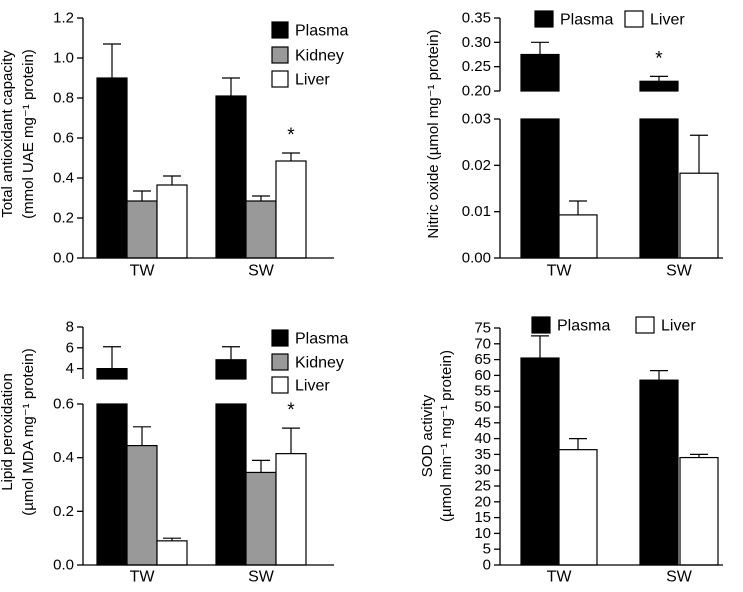  Describe the element at coordinates (487, 549) in the screenshot. I see `y-tick-label: 5` at that location.